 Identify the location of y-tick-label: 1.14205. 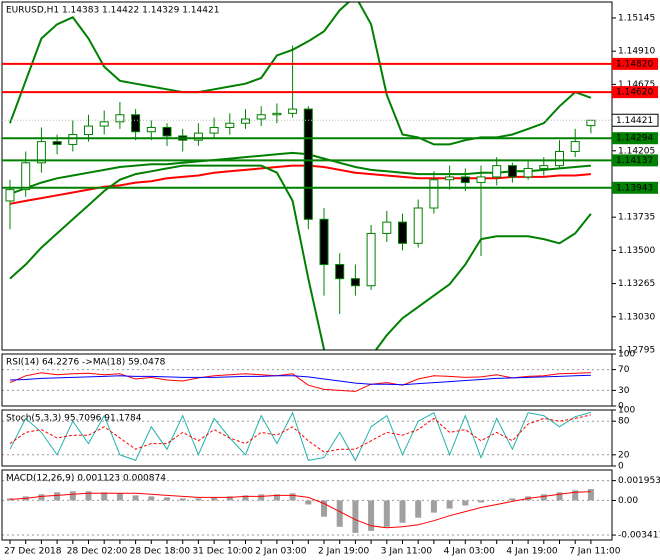
(636, 151).